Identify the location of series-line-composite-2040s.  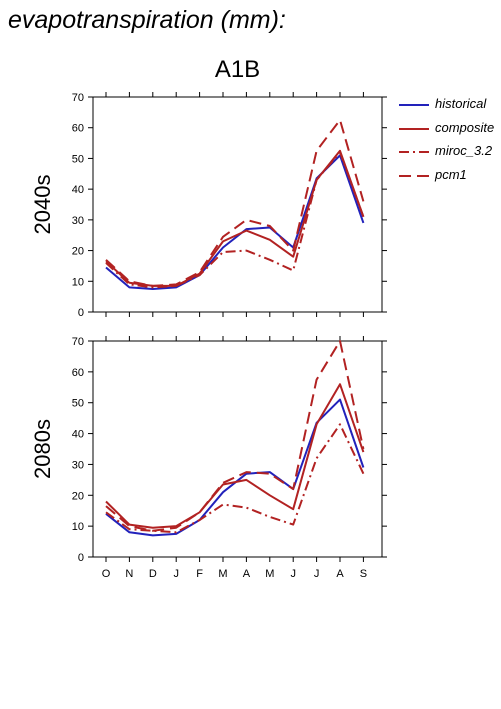
(235, 218).